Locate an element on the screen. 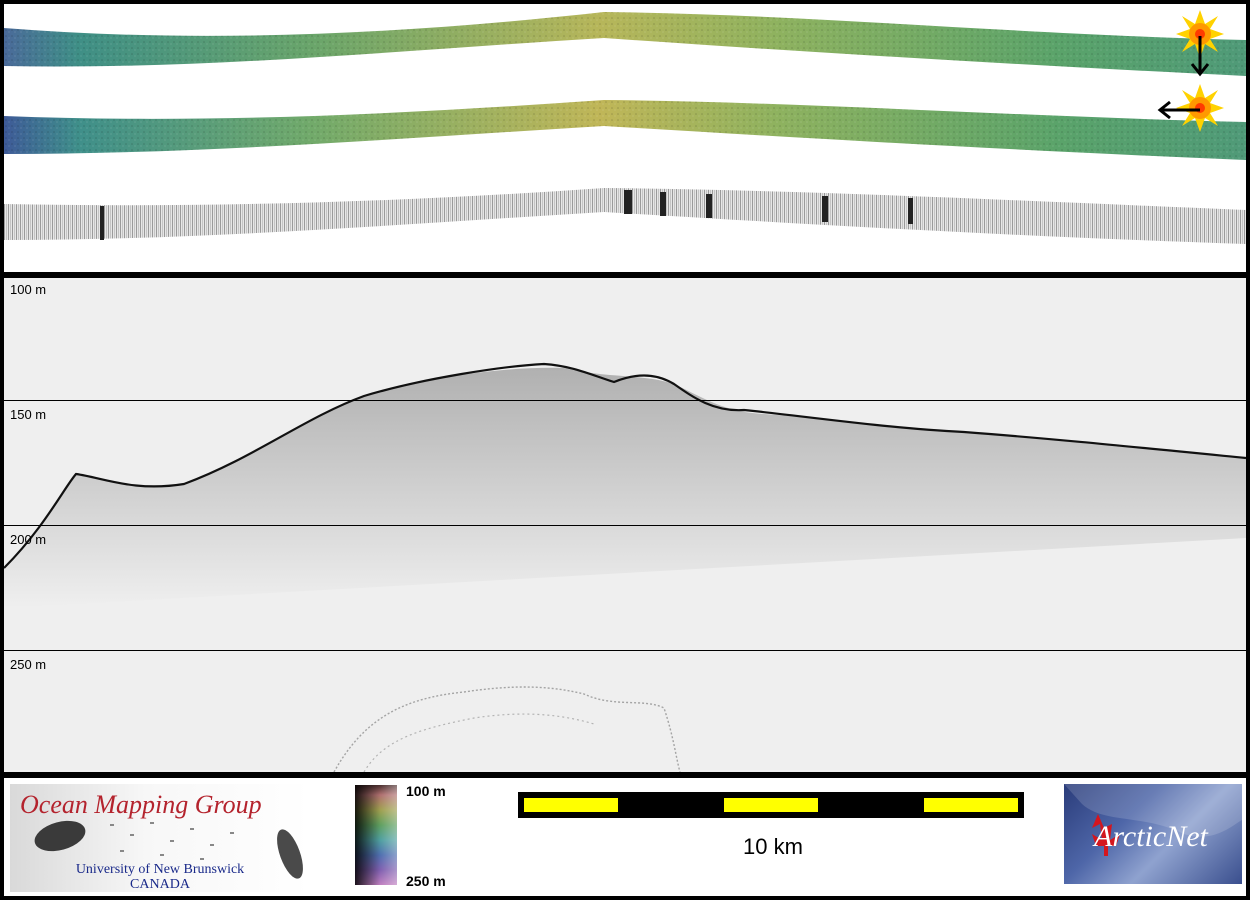 The image size is (1250, 900). scale-bar is located at coordinates (771, 805).